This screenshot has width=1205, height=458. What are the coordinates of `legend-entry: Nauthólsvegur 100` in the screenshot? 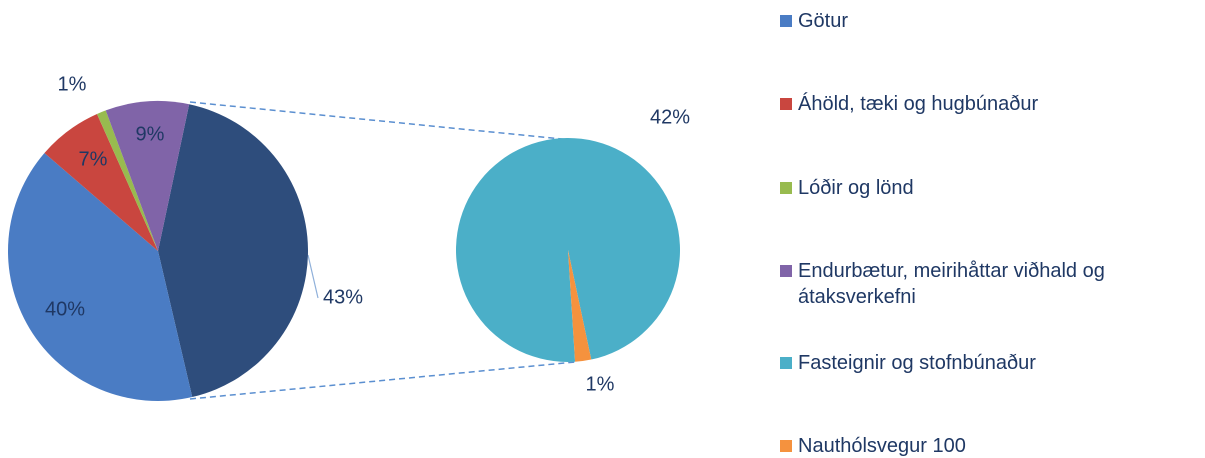 It's located at (992, 445).